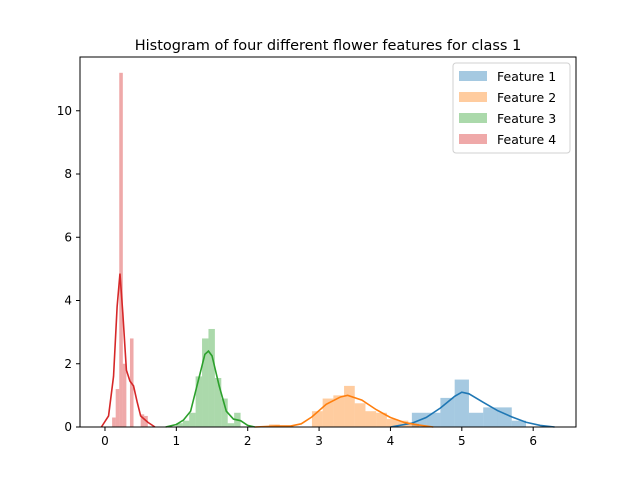 Image resolution: width=640 pixels, height=484 pixels. Describe the element at coordinates (68, 364) in the screenshot. I see `y-tick-label: 2` at that location.